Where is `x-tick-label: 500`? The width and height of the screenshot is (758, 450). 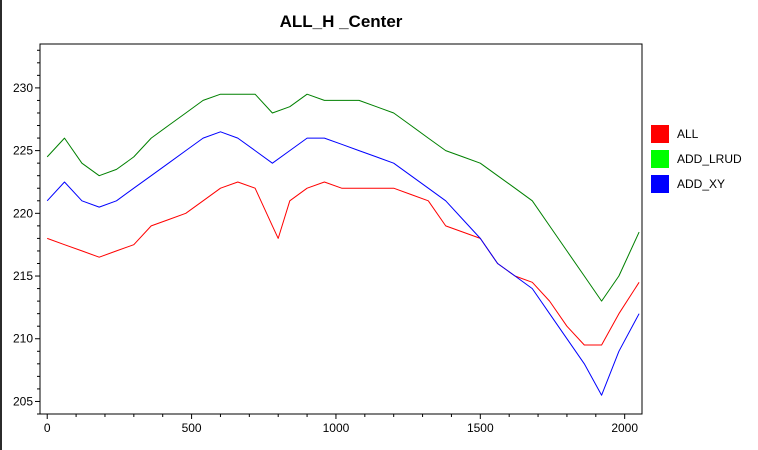
x-tick-label: 500 is located at coordinates (192, 428).